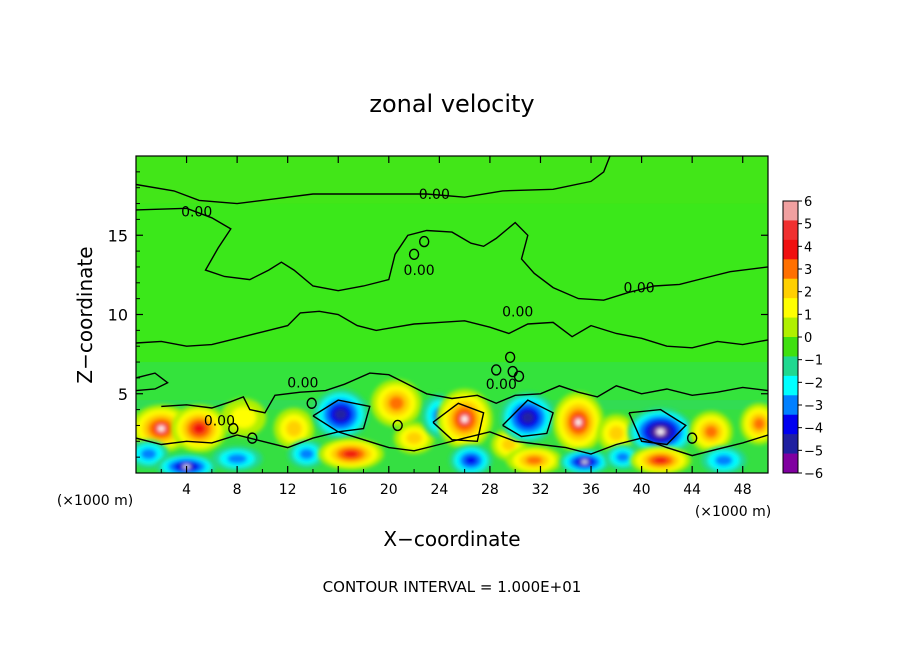  I want to click on x-tick-label: 36, so click(591, 490).